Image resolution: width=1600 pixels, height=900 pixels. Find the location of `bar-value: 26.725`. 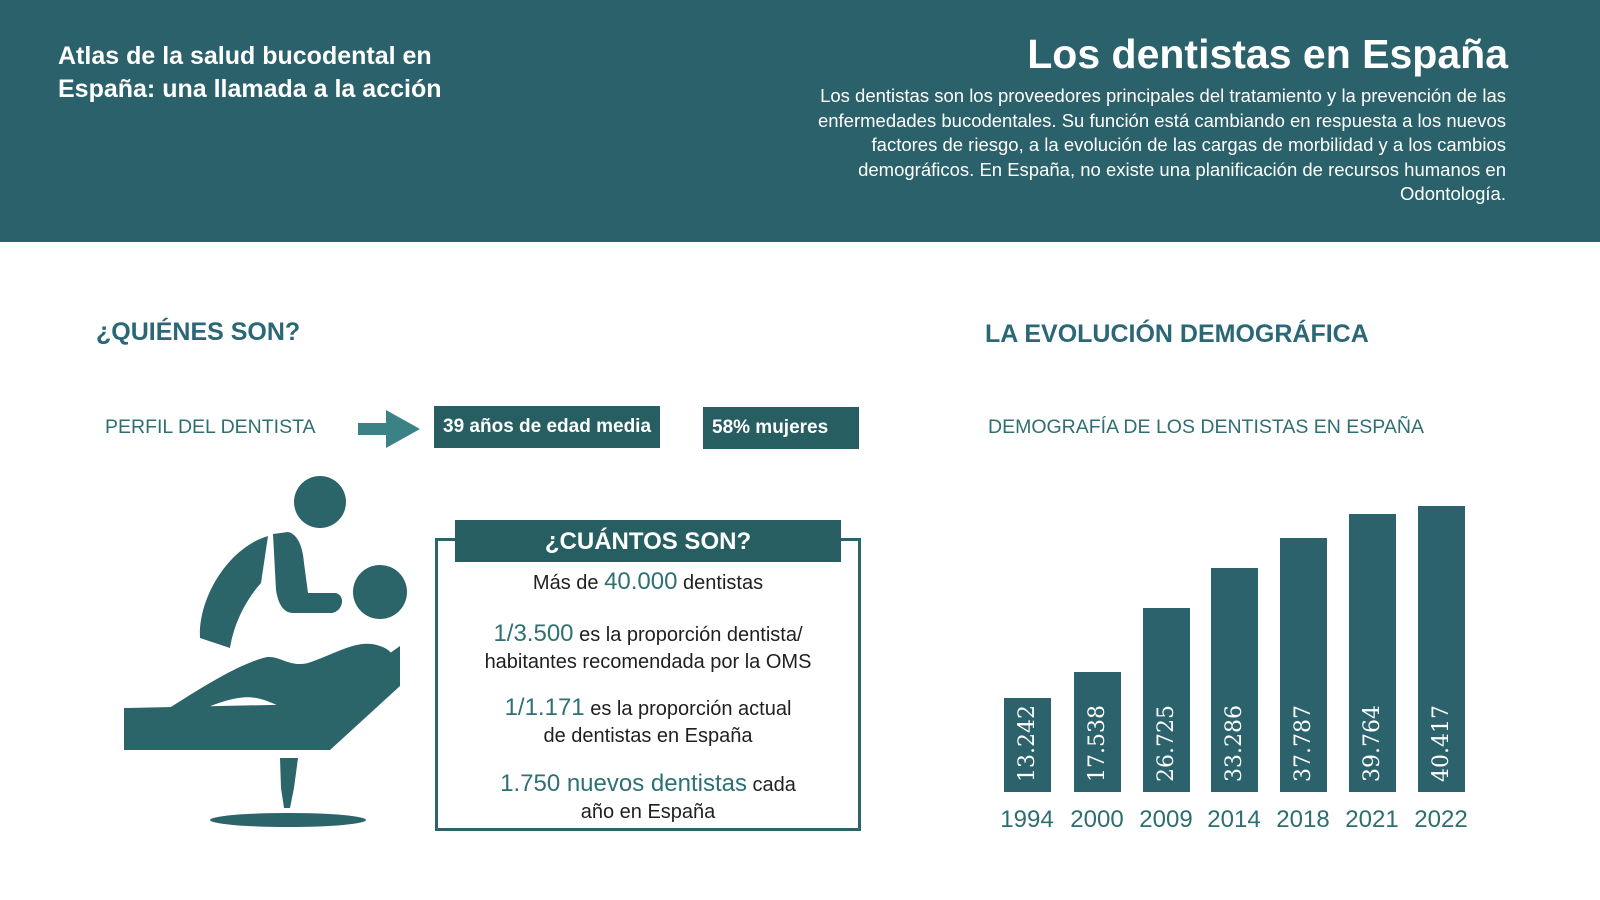

bar-value: 26.725 is located at coordinates (1166, 743).